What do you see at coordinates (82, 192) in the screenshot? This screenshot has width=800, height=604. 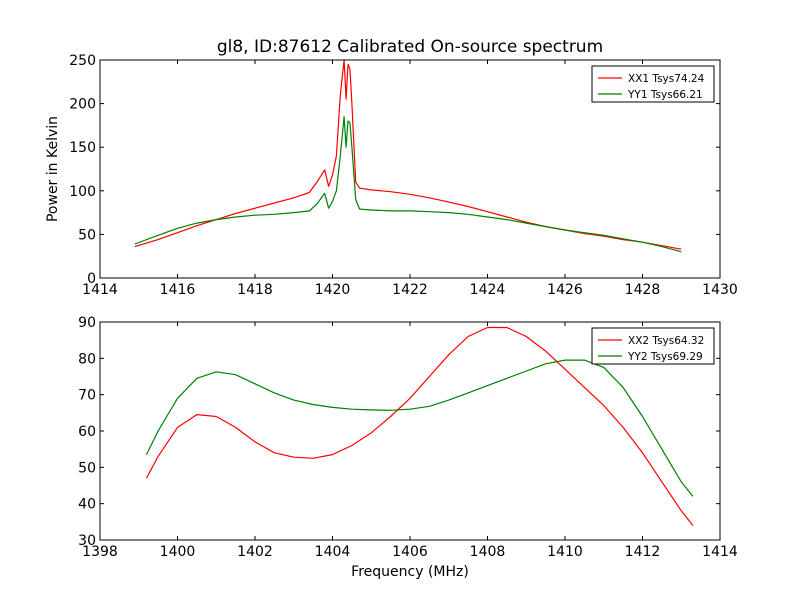 I see `plot1-y-tick-label: 100` at bounding box center [82, 192].